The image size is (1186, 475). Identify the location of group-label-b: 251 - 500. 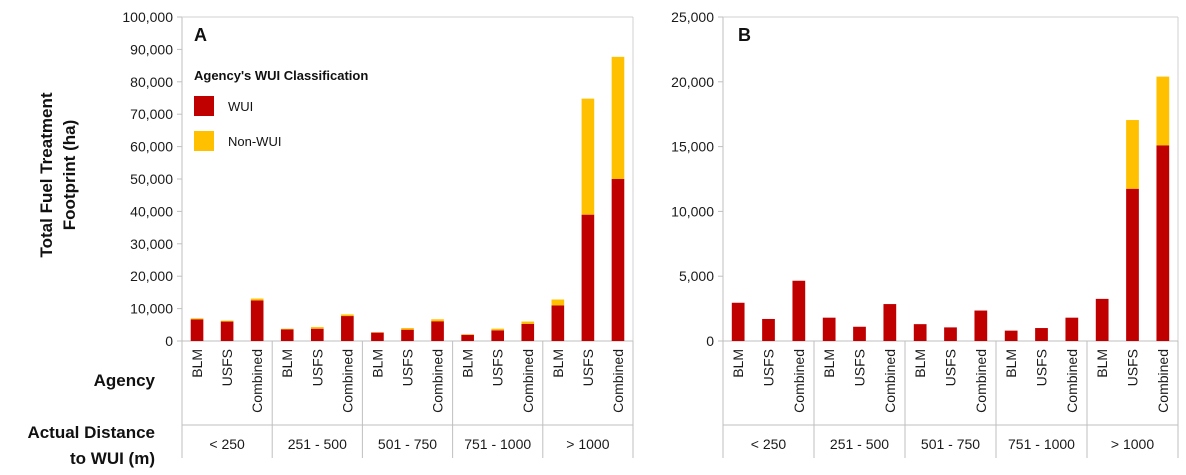
(859, 444).